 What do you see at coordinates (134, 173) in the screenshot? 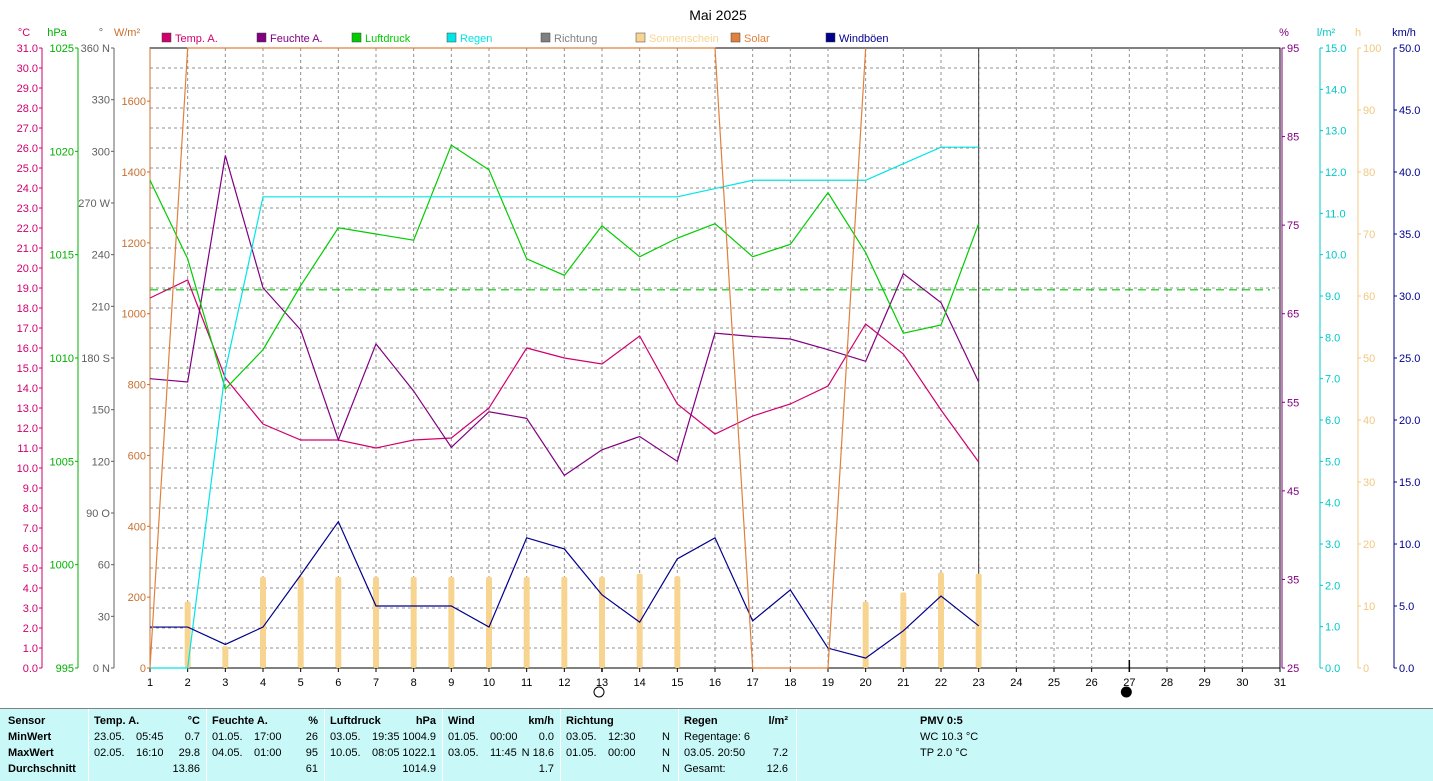
I see `solar-tick-label: 1400` at bounding box center [134, 173].